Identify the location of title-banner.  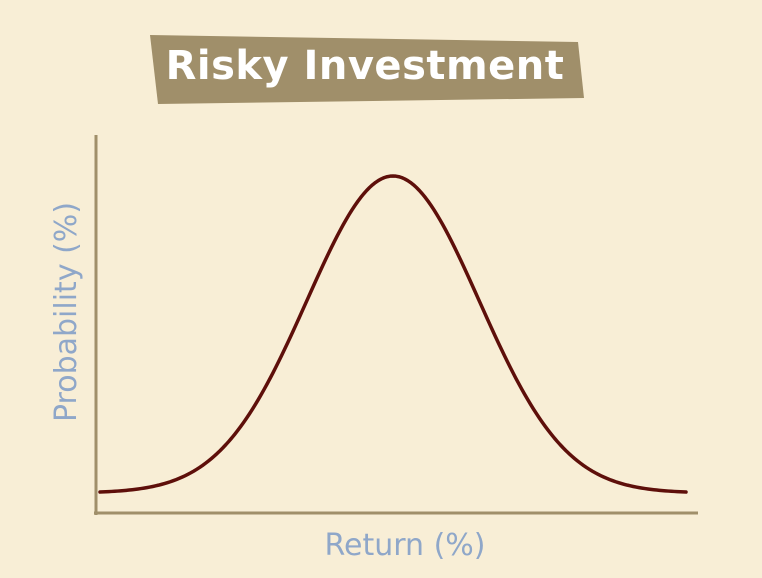
(367, 69).